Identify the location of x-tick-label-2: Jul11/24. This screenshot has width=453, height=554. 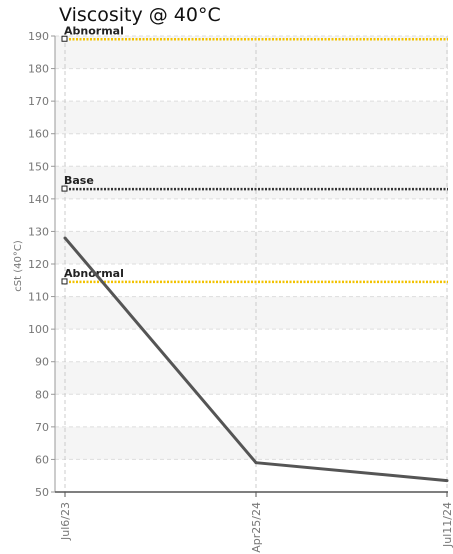
(447, 525).